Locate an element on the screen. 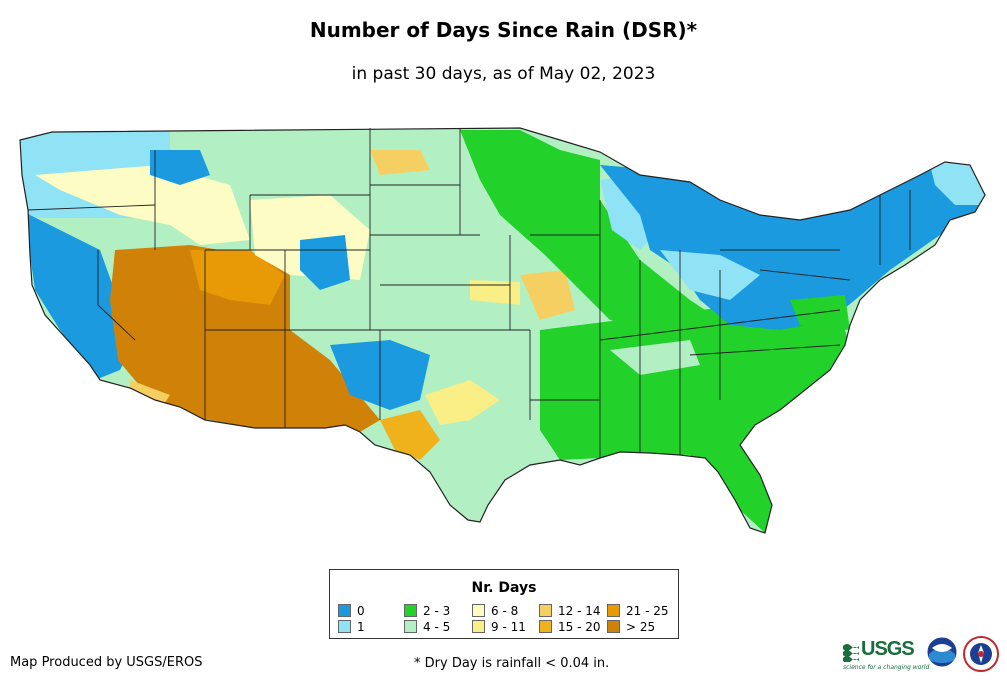 This screenshot has height=691, width=1007. legend-item: 4 - 5 is located at coordinates (427, 627).